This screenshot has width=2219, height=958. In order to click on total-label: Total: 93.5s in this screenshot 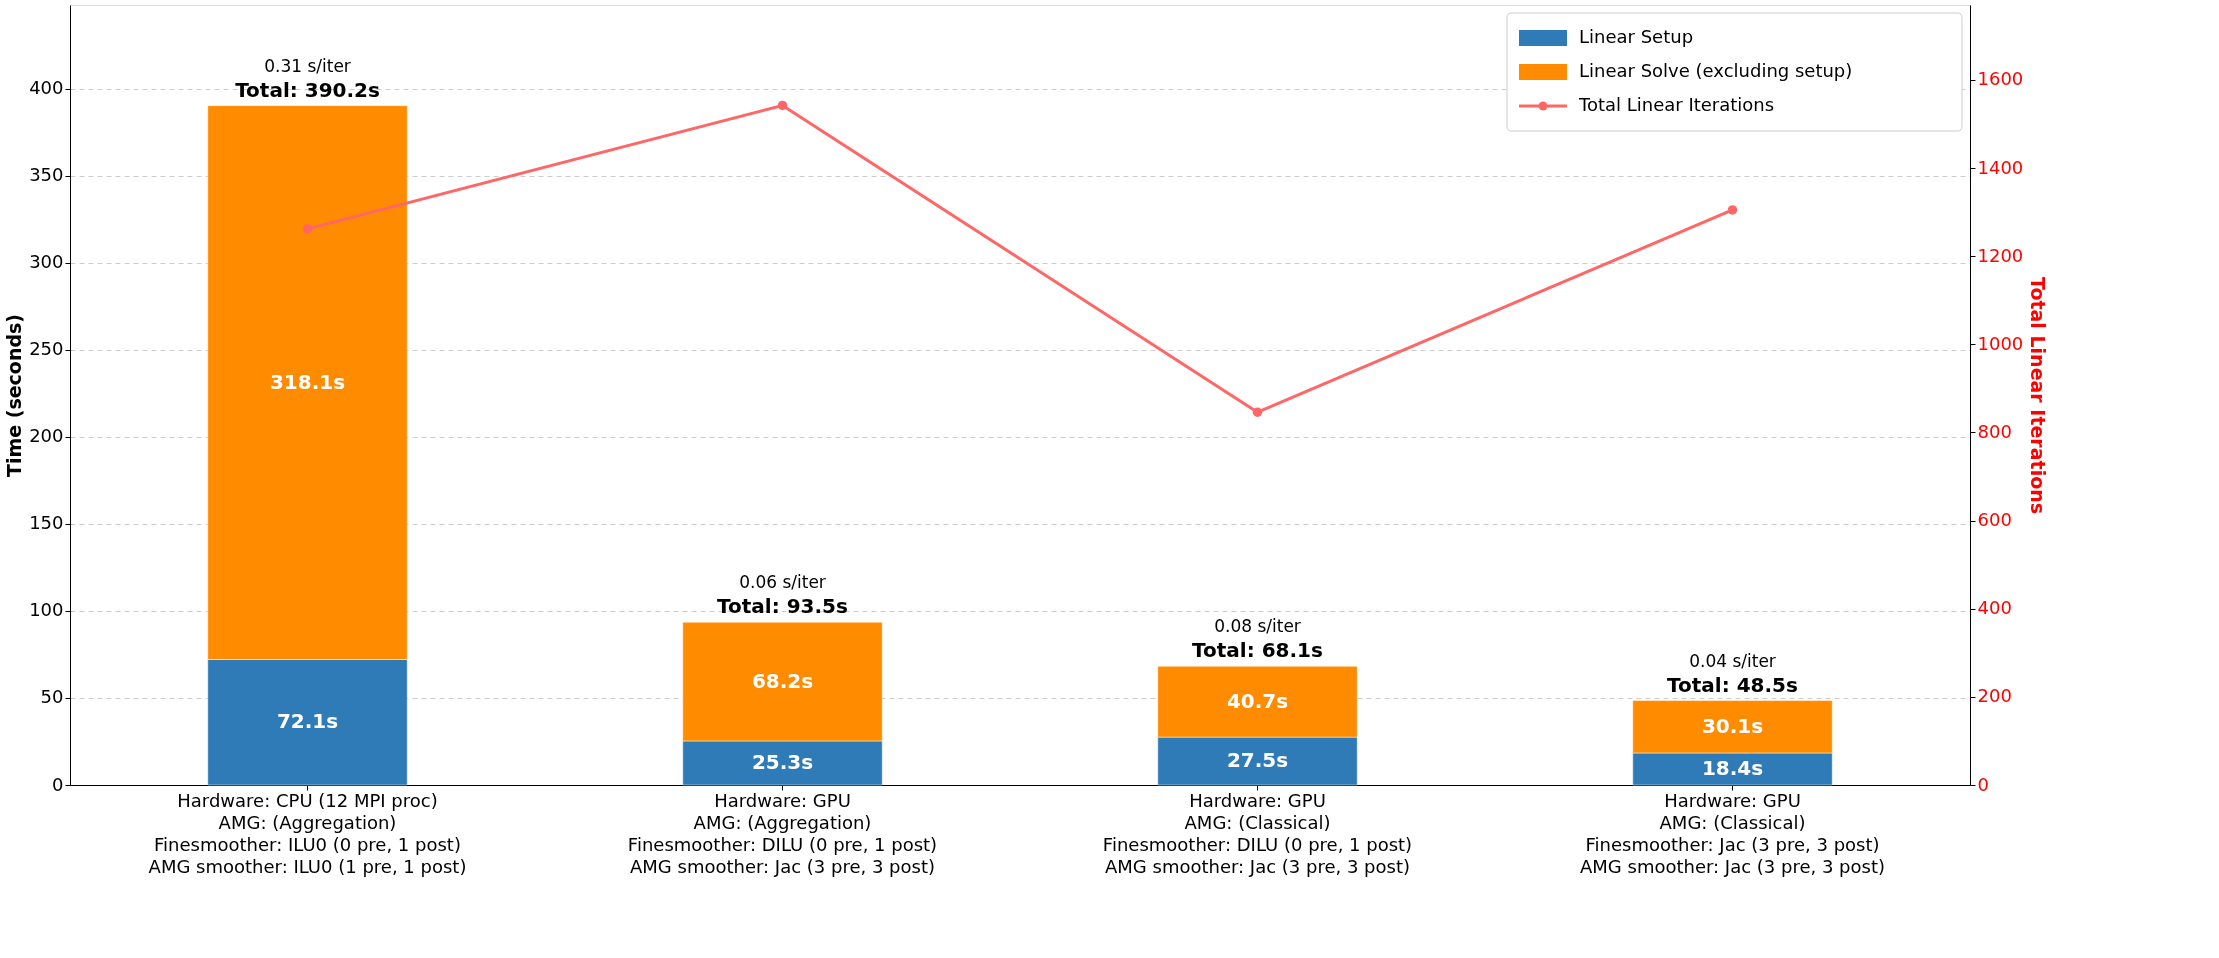, I will do `click(782, 606)`.